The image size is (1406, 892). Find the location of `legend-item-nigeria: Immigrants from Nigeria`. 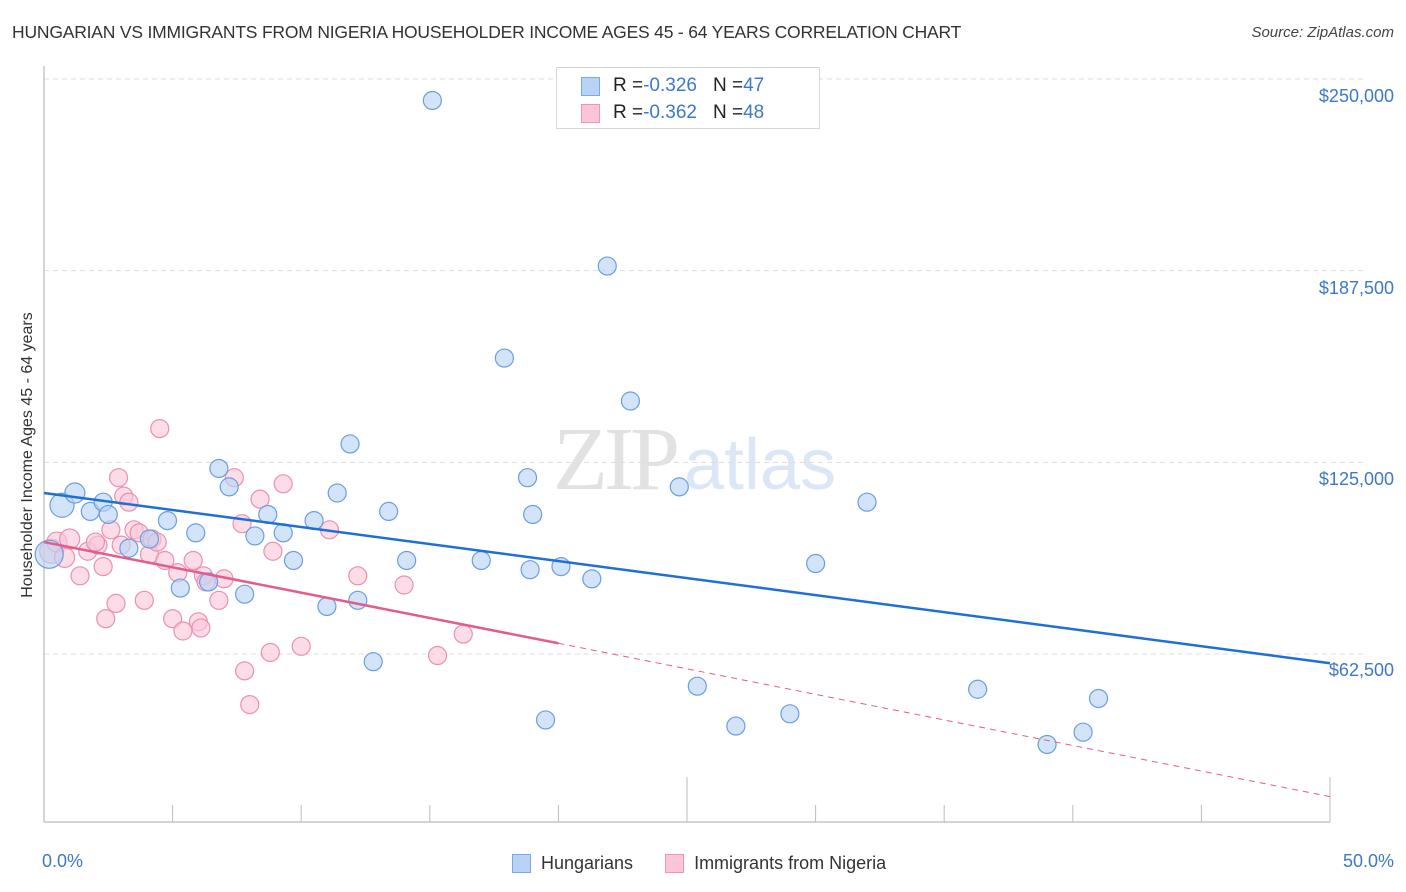

legend-item-nigeria: Immigrants from Nigeria is located at coordinates (775, 863).